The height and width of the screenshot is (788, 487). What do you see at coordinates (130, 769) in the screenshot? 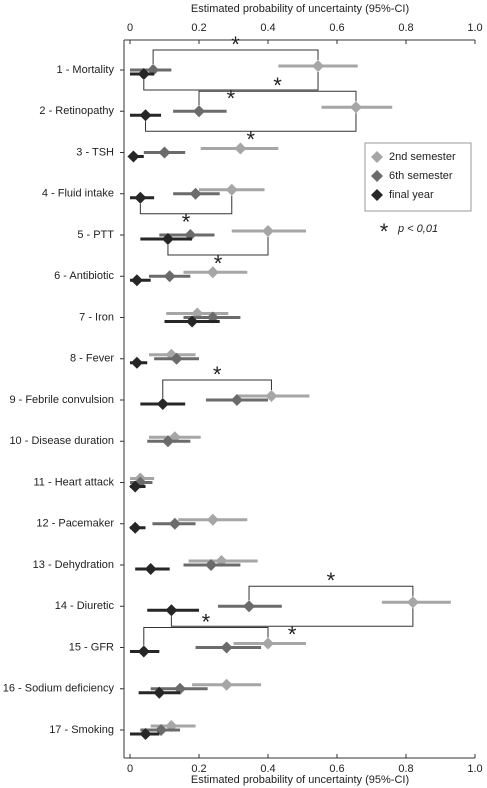
I see `x-tick-label-bottom: 0` at bounding box center [130, 769].